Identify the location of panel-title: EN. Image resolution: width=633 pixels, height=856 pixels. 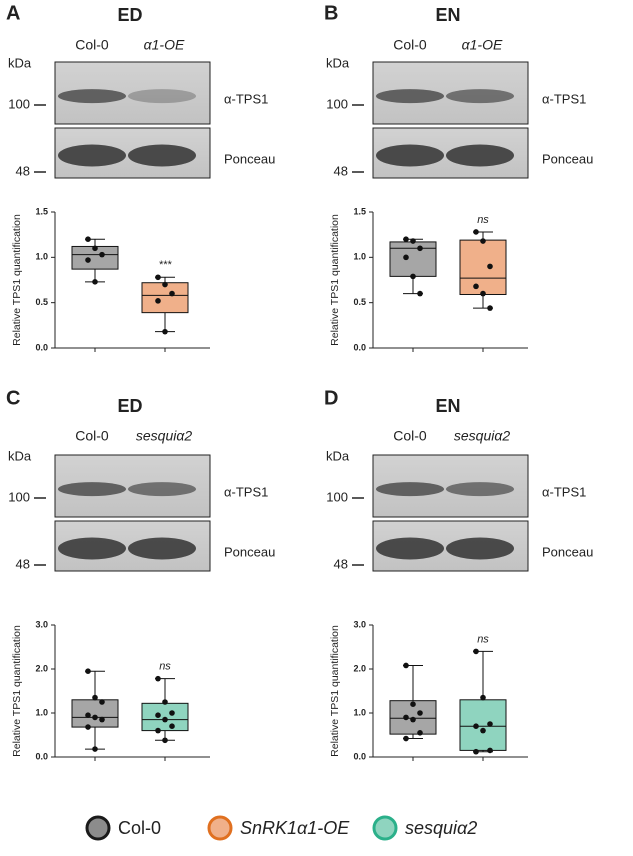
(447, 406).